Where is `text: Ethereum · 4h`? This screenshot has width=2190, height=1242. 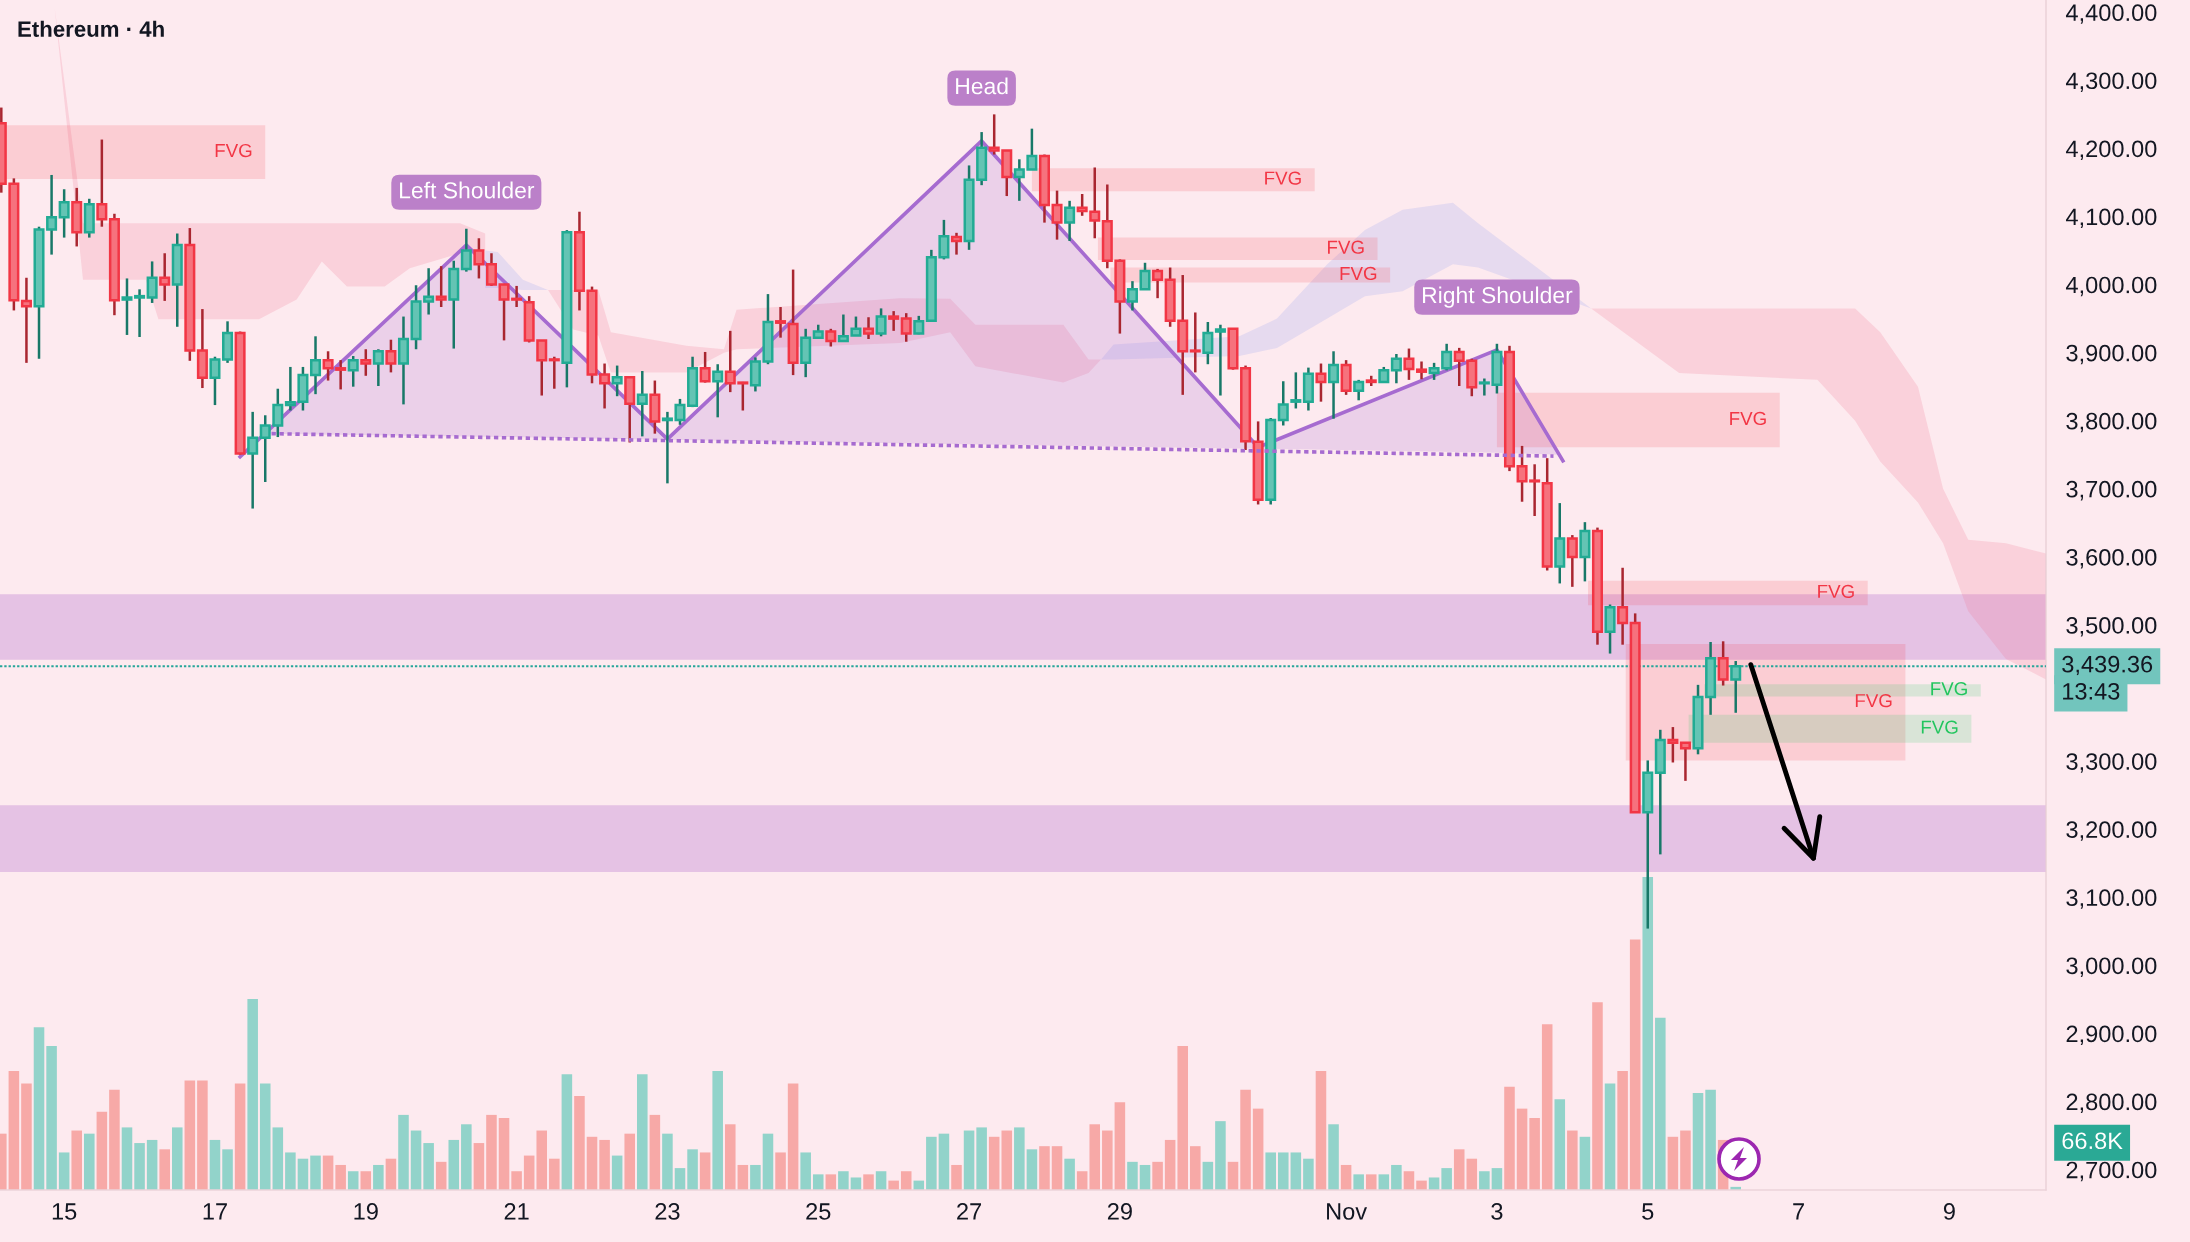 text: Ethereum · 4h is located at coordinates (91, 28).